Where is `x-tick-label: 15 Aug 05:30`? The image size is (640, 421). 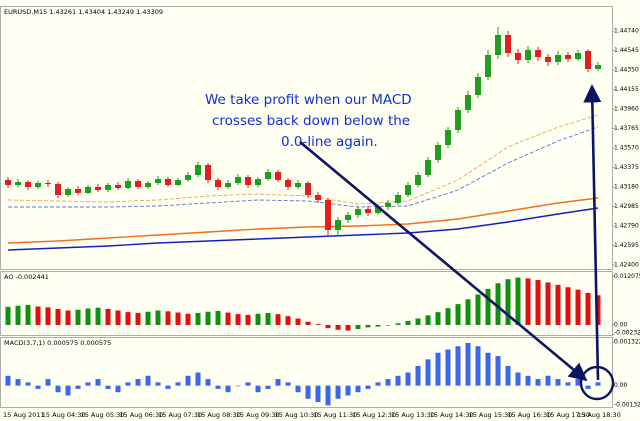 x-tick-label: 15 Aug 05:30 is located at coordinates (103, 415).